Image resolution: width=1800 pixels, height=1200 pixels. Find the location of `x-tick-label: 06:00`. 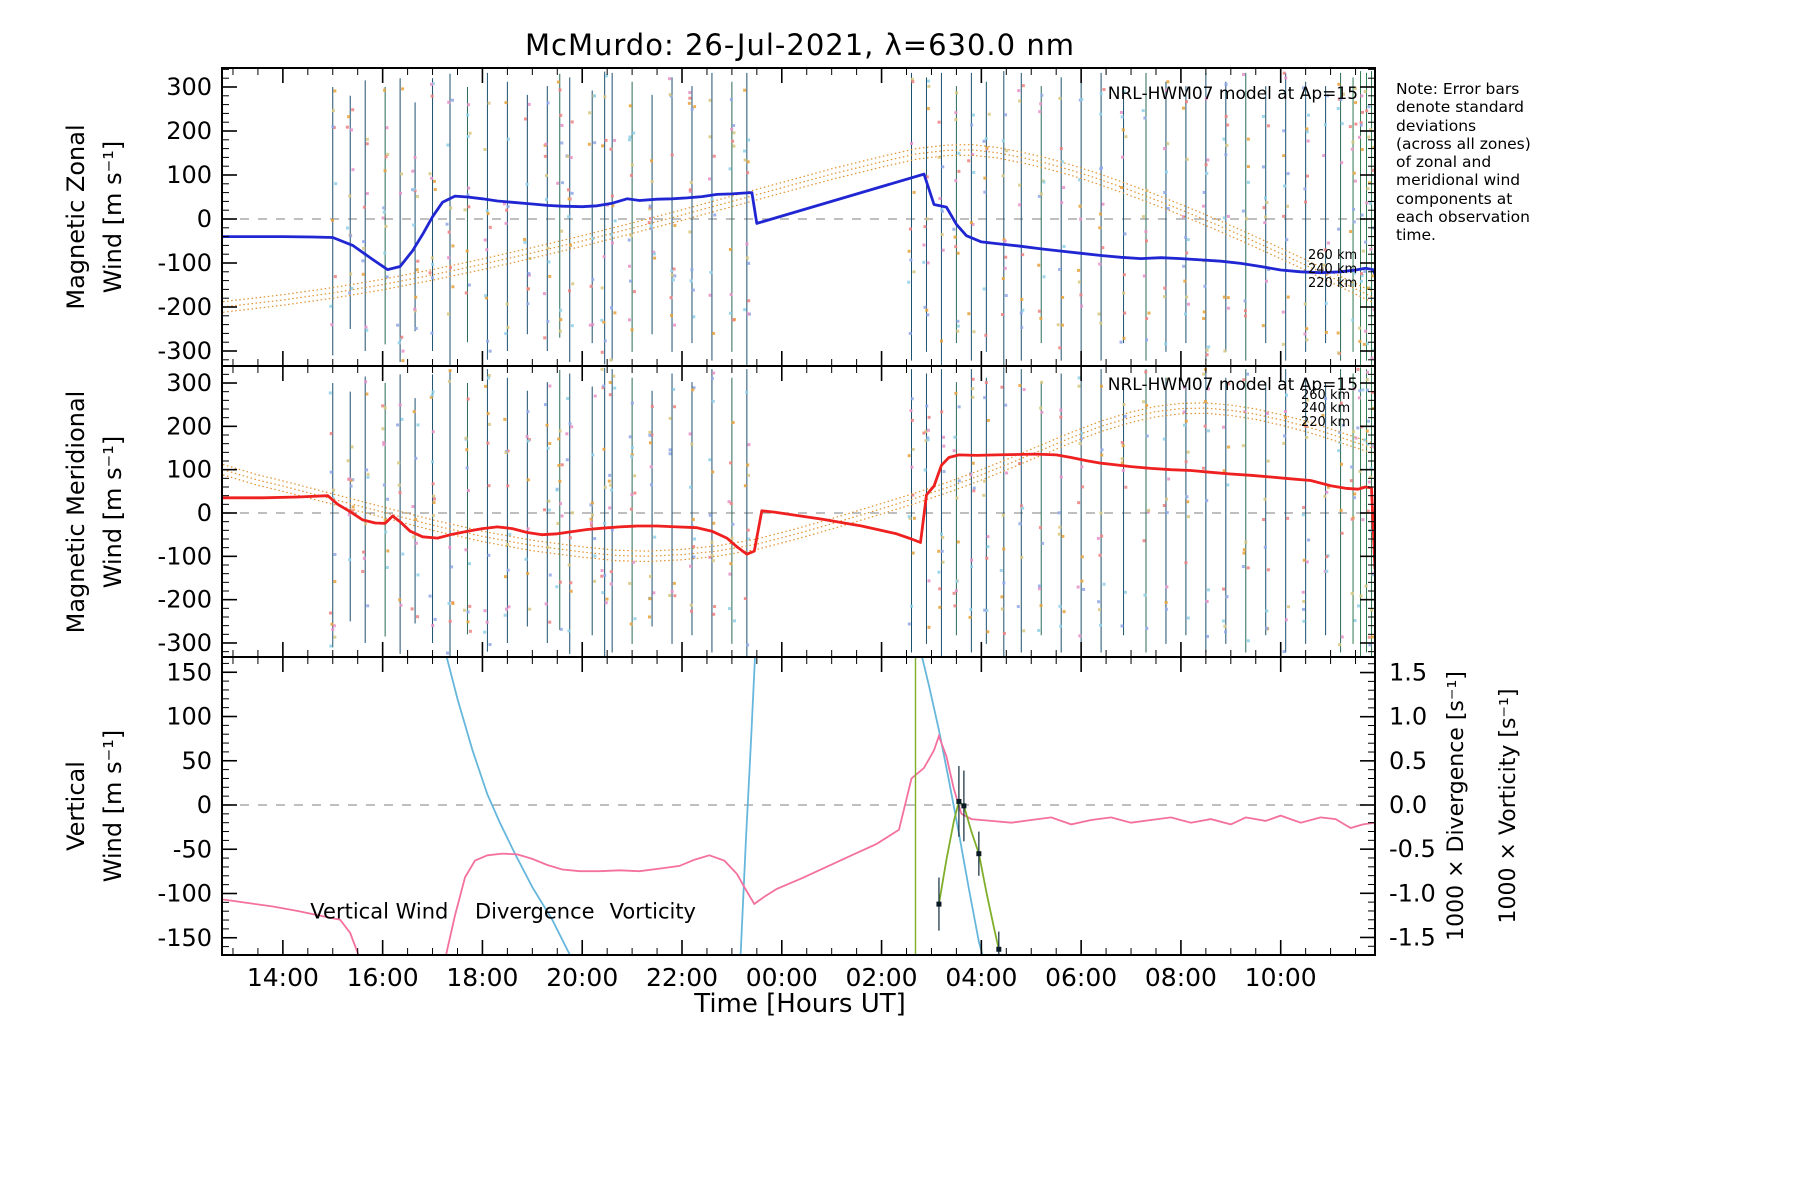

x-tick-label: 06:00 is located at coordinates (1081, 977).